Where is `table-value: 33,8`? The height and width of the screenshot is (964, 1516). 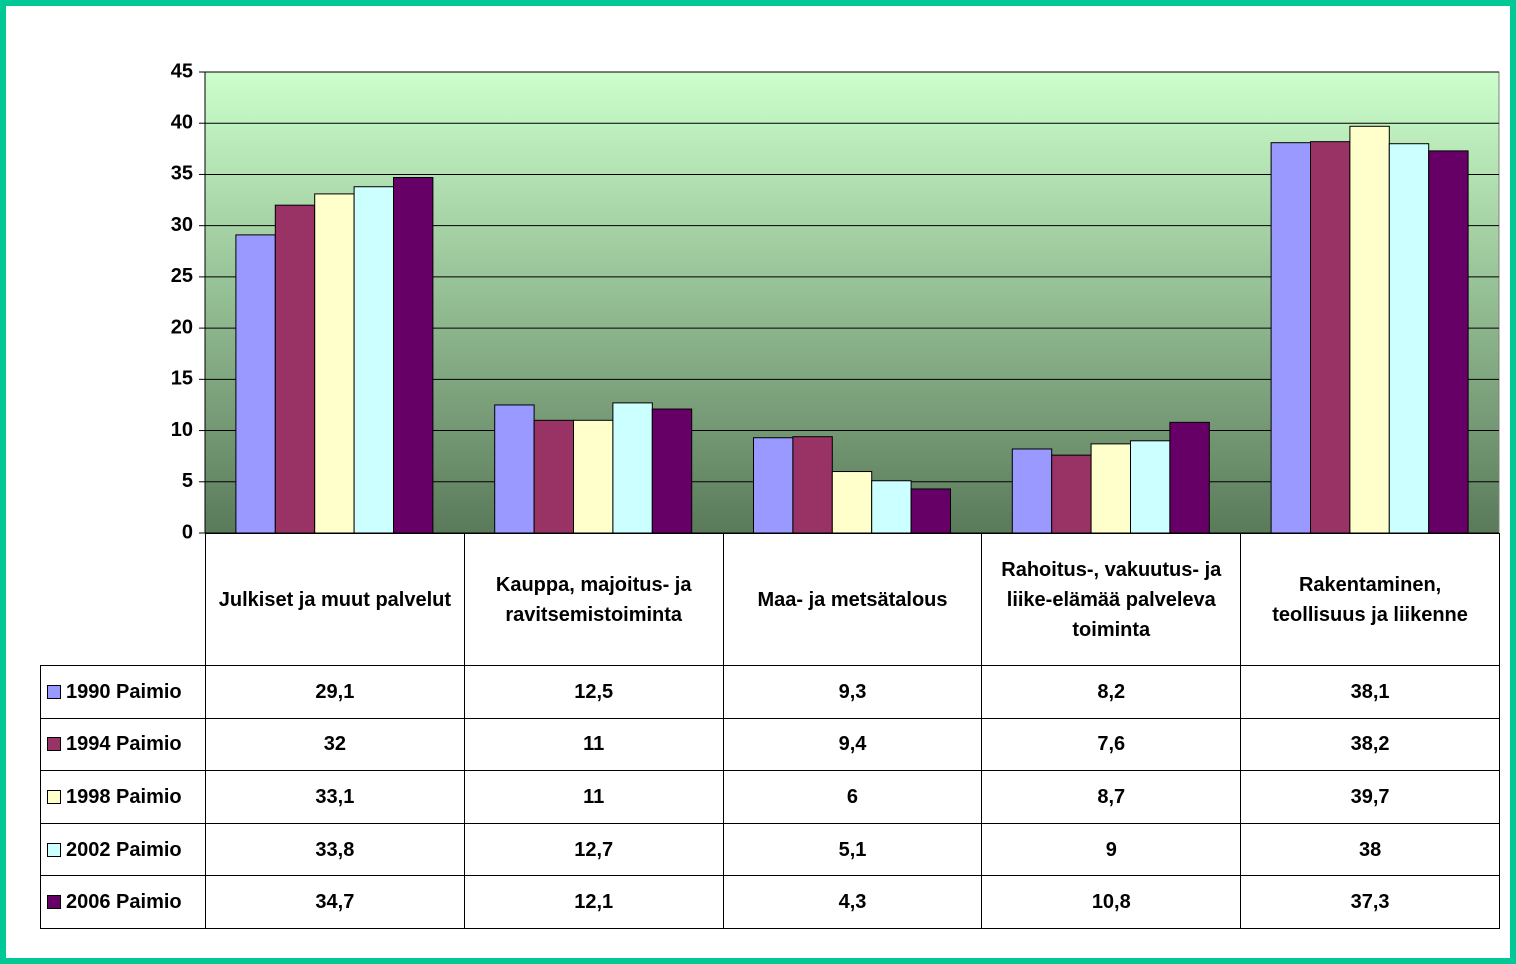
table-value: 33,8 is located at coordinates (335, 849).